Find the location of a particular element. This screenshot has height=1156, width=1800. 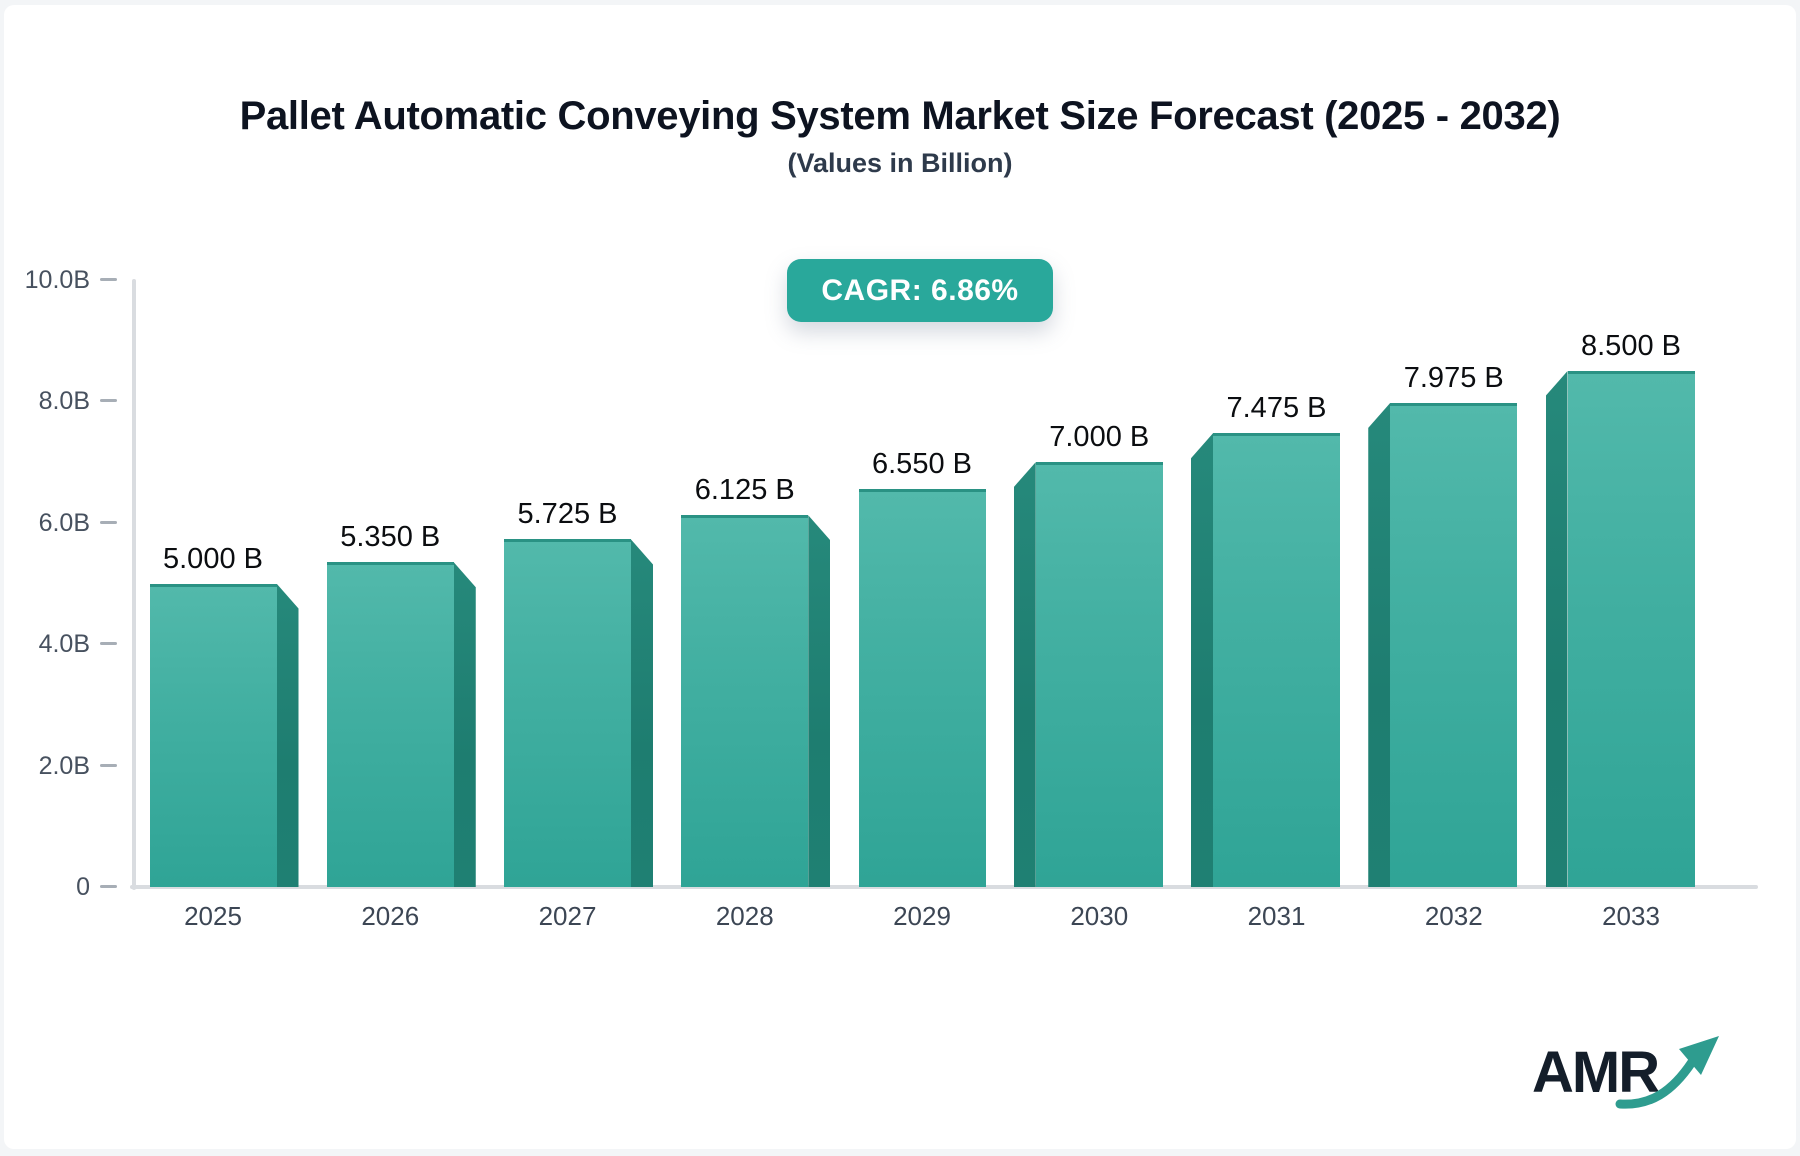

y-axis-tick-label: 2.0B is located at coordinates (64, 765).